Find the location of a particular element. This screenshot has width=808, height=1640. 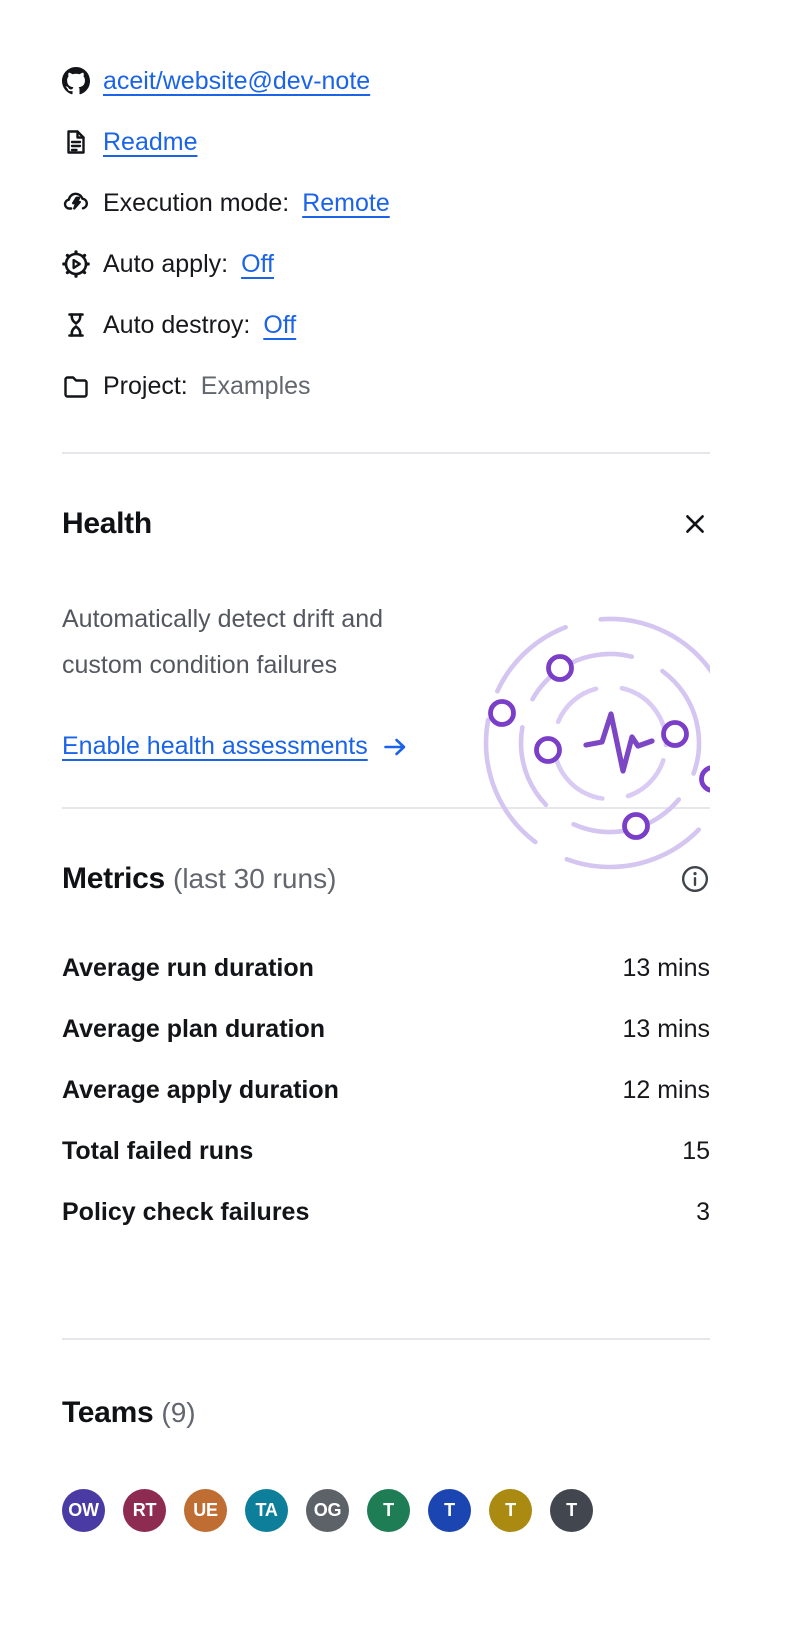

hourglass-icon is located at coordinates (76, 325).